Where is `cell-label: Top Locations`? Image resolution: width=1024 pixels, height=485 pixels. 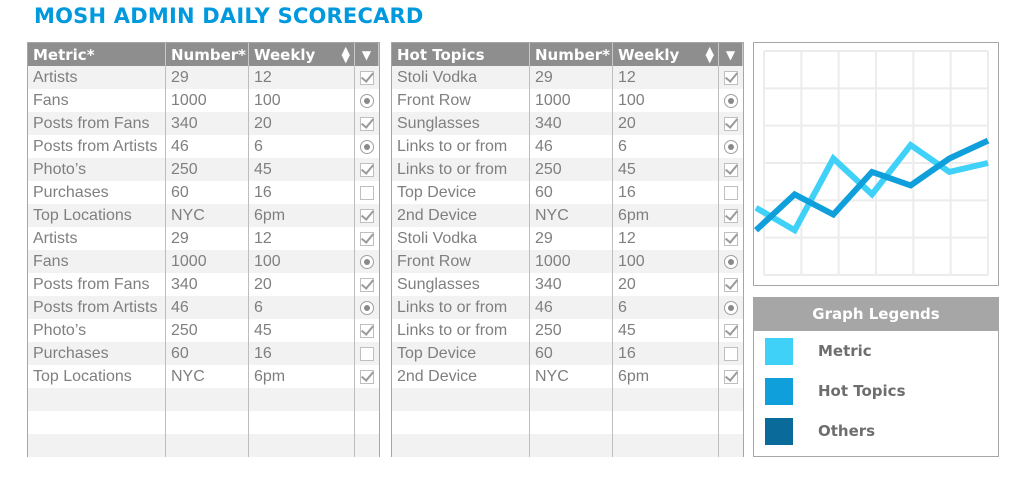
cell-label: Top Locations is located at coordinates (97, 376).